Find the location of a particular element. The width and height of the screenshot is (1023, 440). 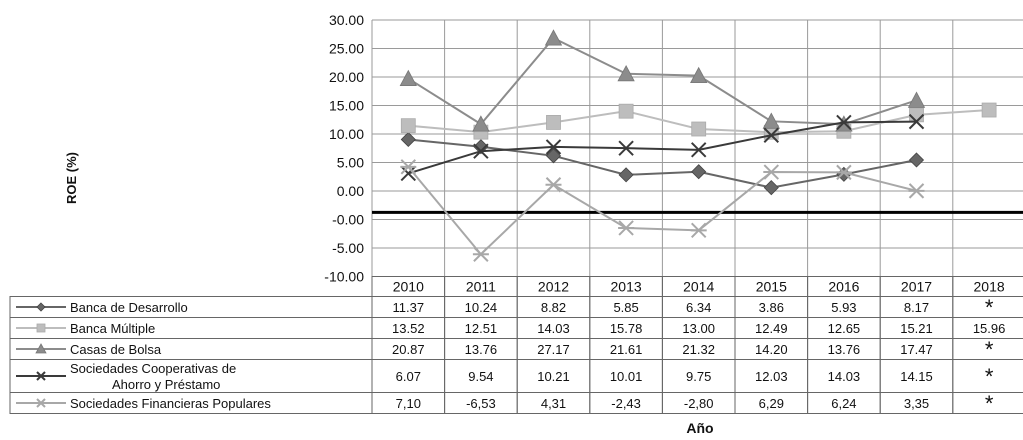

data-label: 10.01 is located at coordinates (626, 376).